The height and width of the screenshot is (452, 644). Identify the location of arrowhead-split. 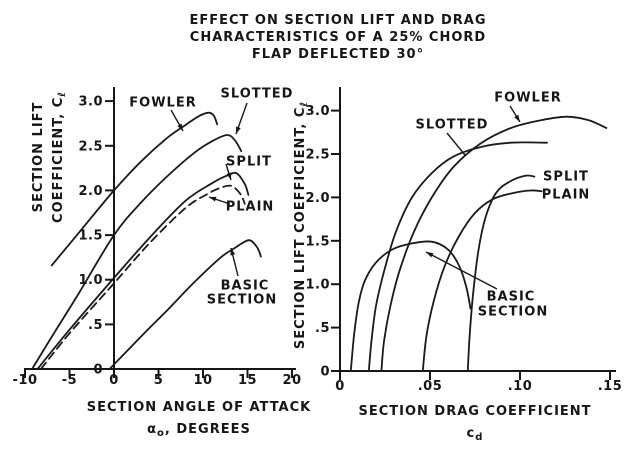
(229, 176).